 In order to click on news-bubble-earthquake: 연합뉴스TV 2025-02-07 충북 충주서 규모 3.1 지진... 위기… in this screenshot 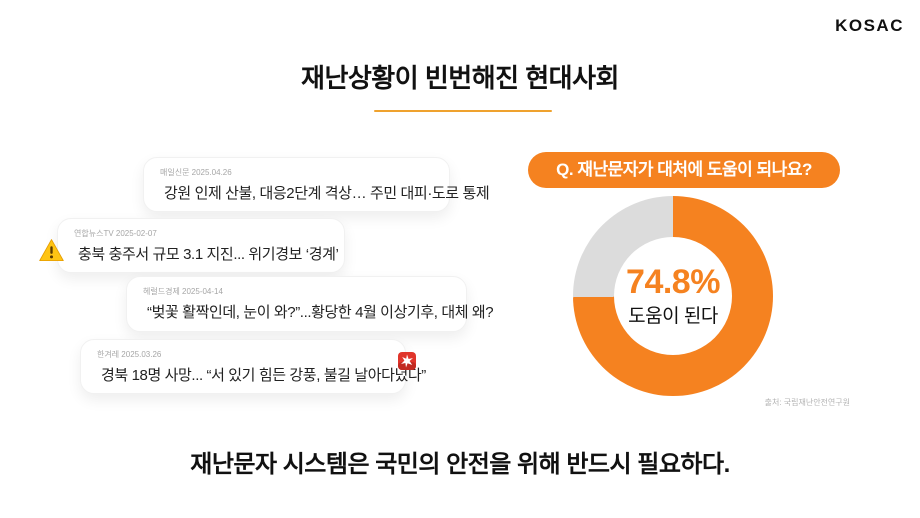, I will do `click(201, 245)`.